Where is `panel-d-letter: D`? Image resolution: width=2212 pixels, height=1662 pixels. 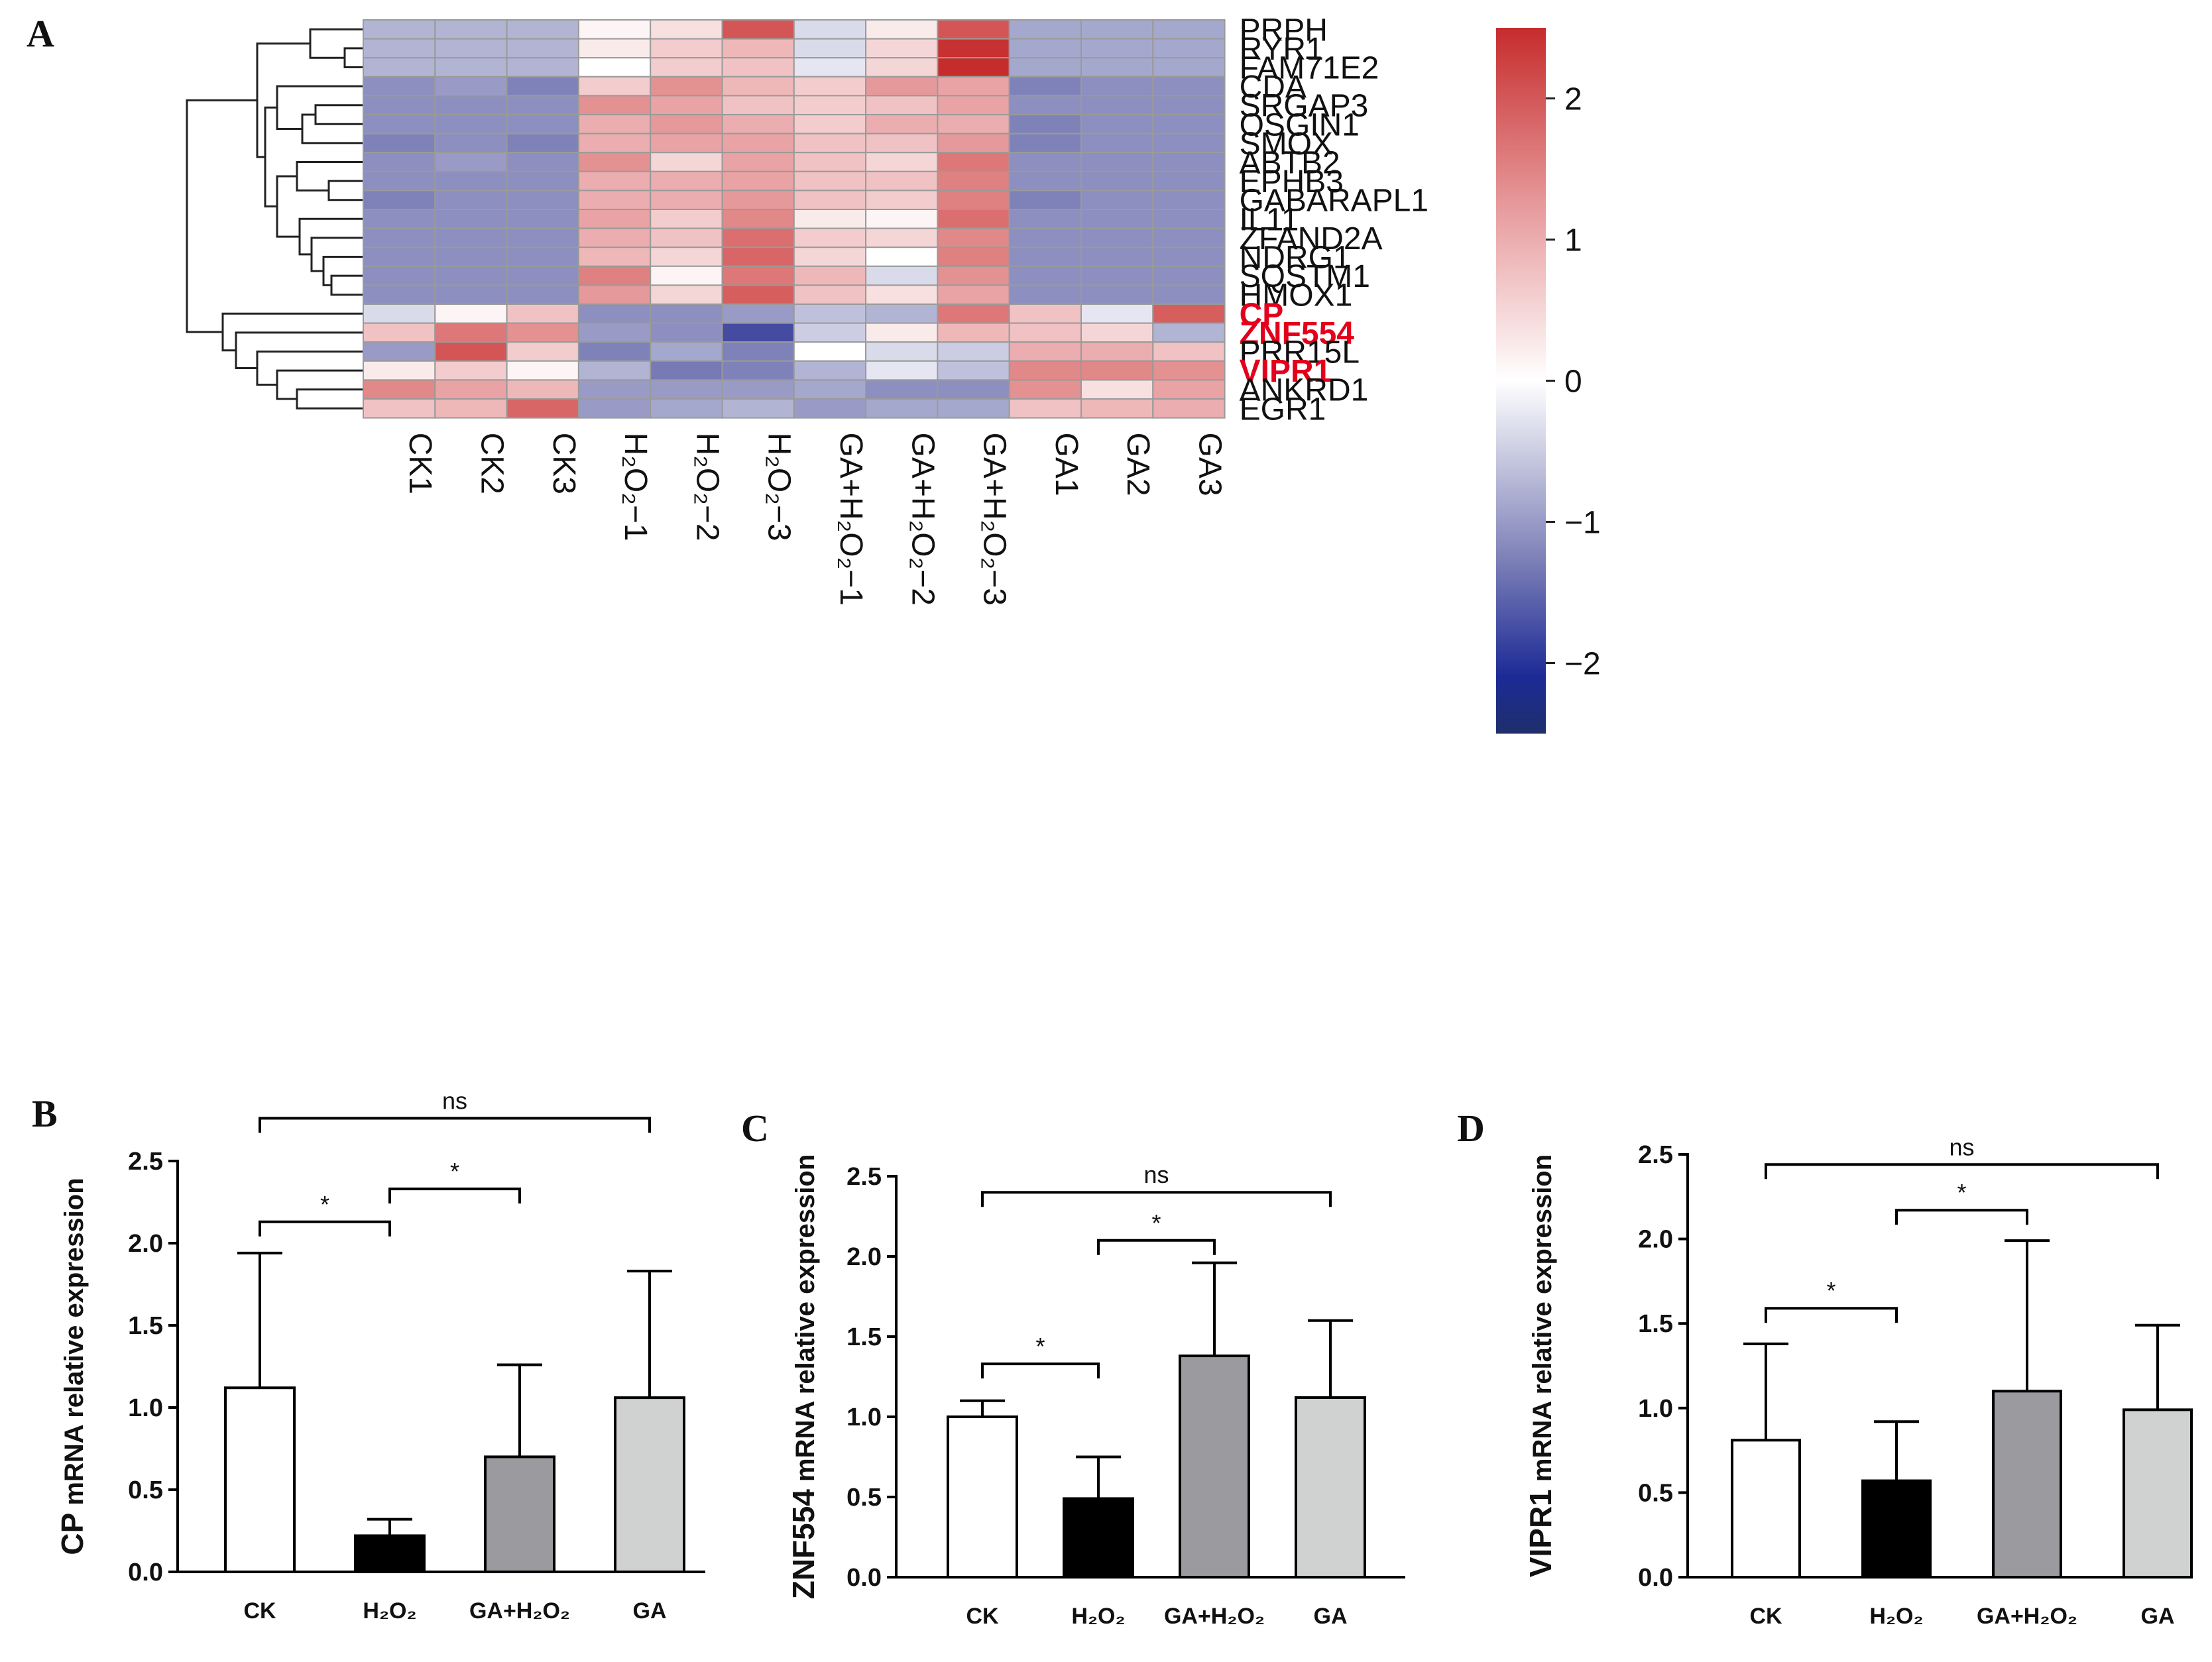 panel-d-letter: D is located at coordinates (1471, 1128).